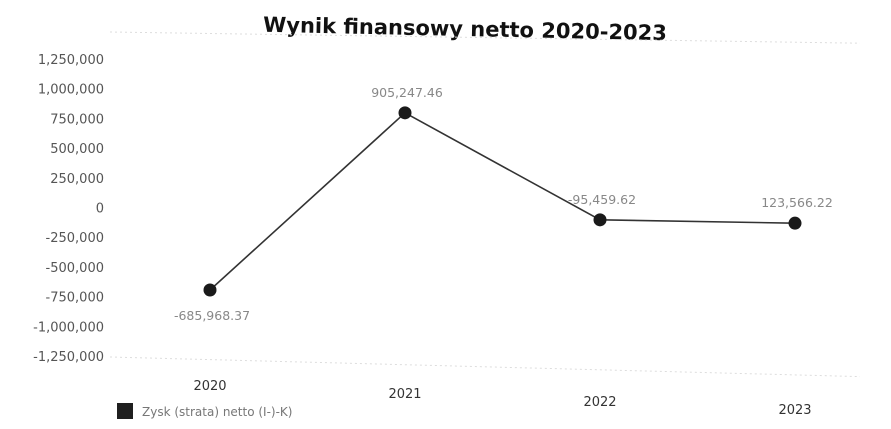 This screenshot has height=429, width=891. Describe the element at coordinates (77, 179) in the screenshot. I see `y-tick-label: 250,000` at that location.